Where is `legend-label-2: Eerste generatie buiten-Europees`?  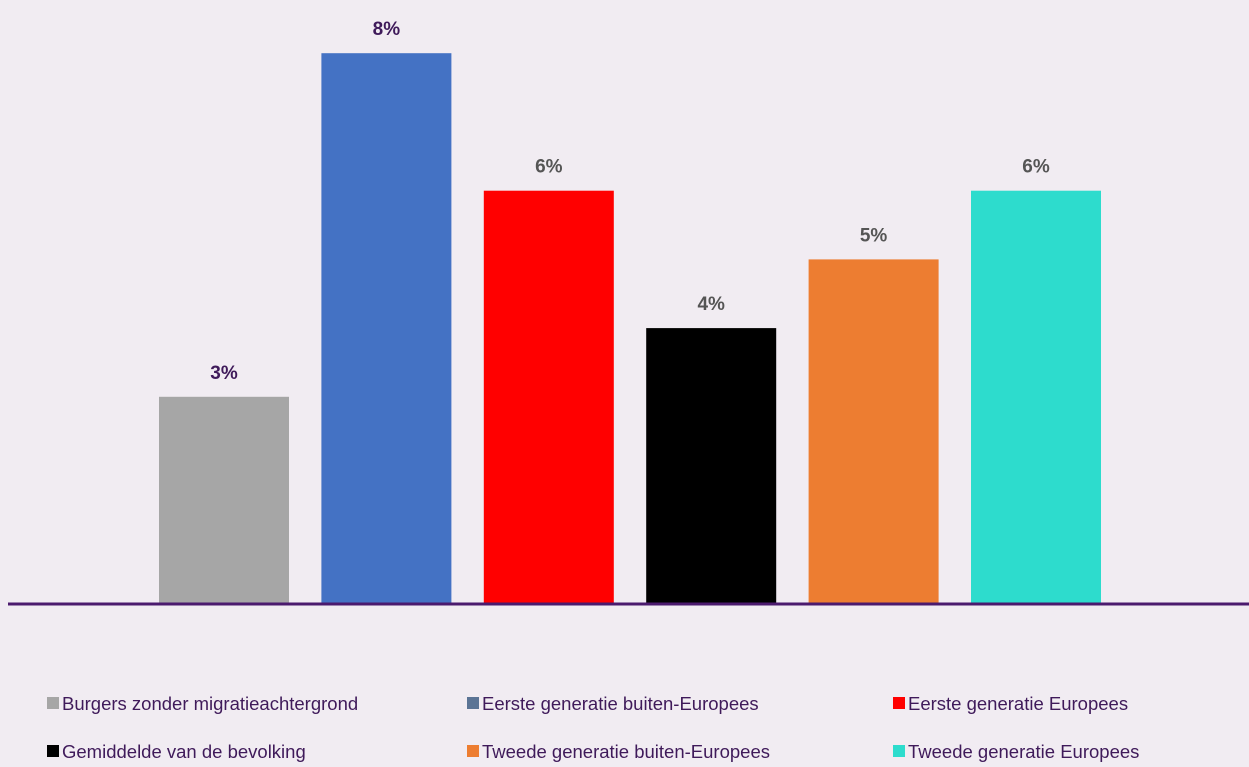
legend-label-2: Eerste generatie buiten-Europees is located at coordinates (620, 703).